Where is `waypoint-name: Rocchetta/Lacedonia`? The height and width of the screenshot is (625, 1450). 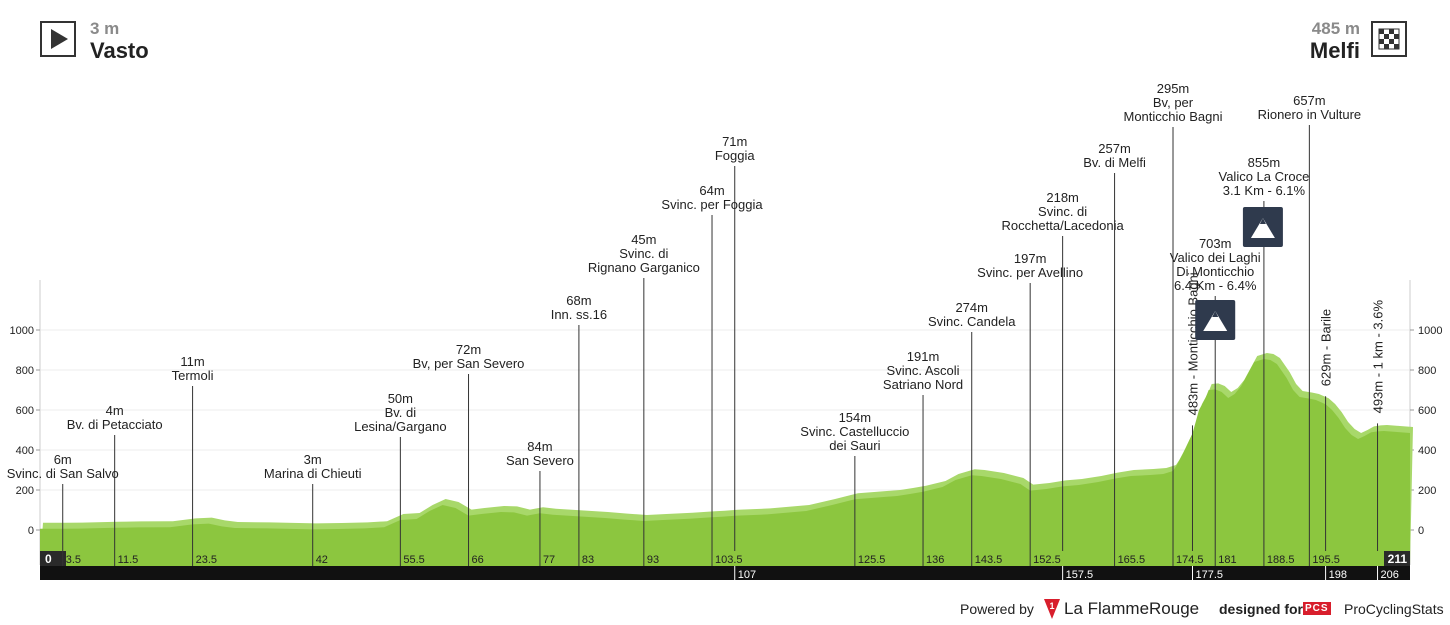
waypoint-name: Rocchetta/Lacedonia is located at coordinates (1063, 225).